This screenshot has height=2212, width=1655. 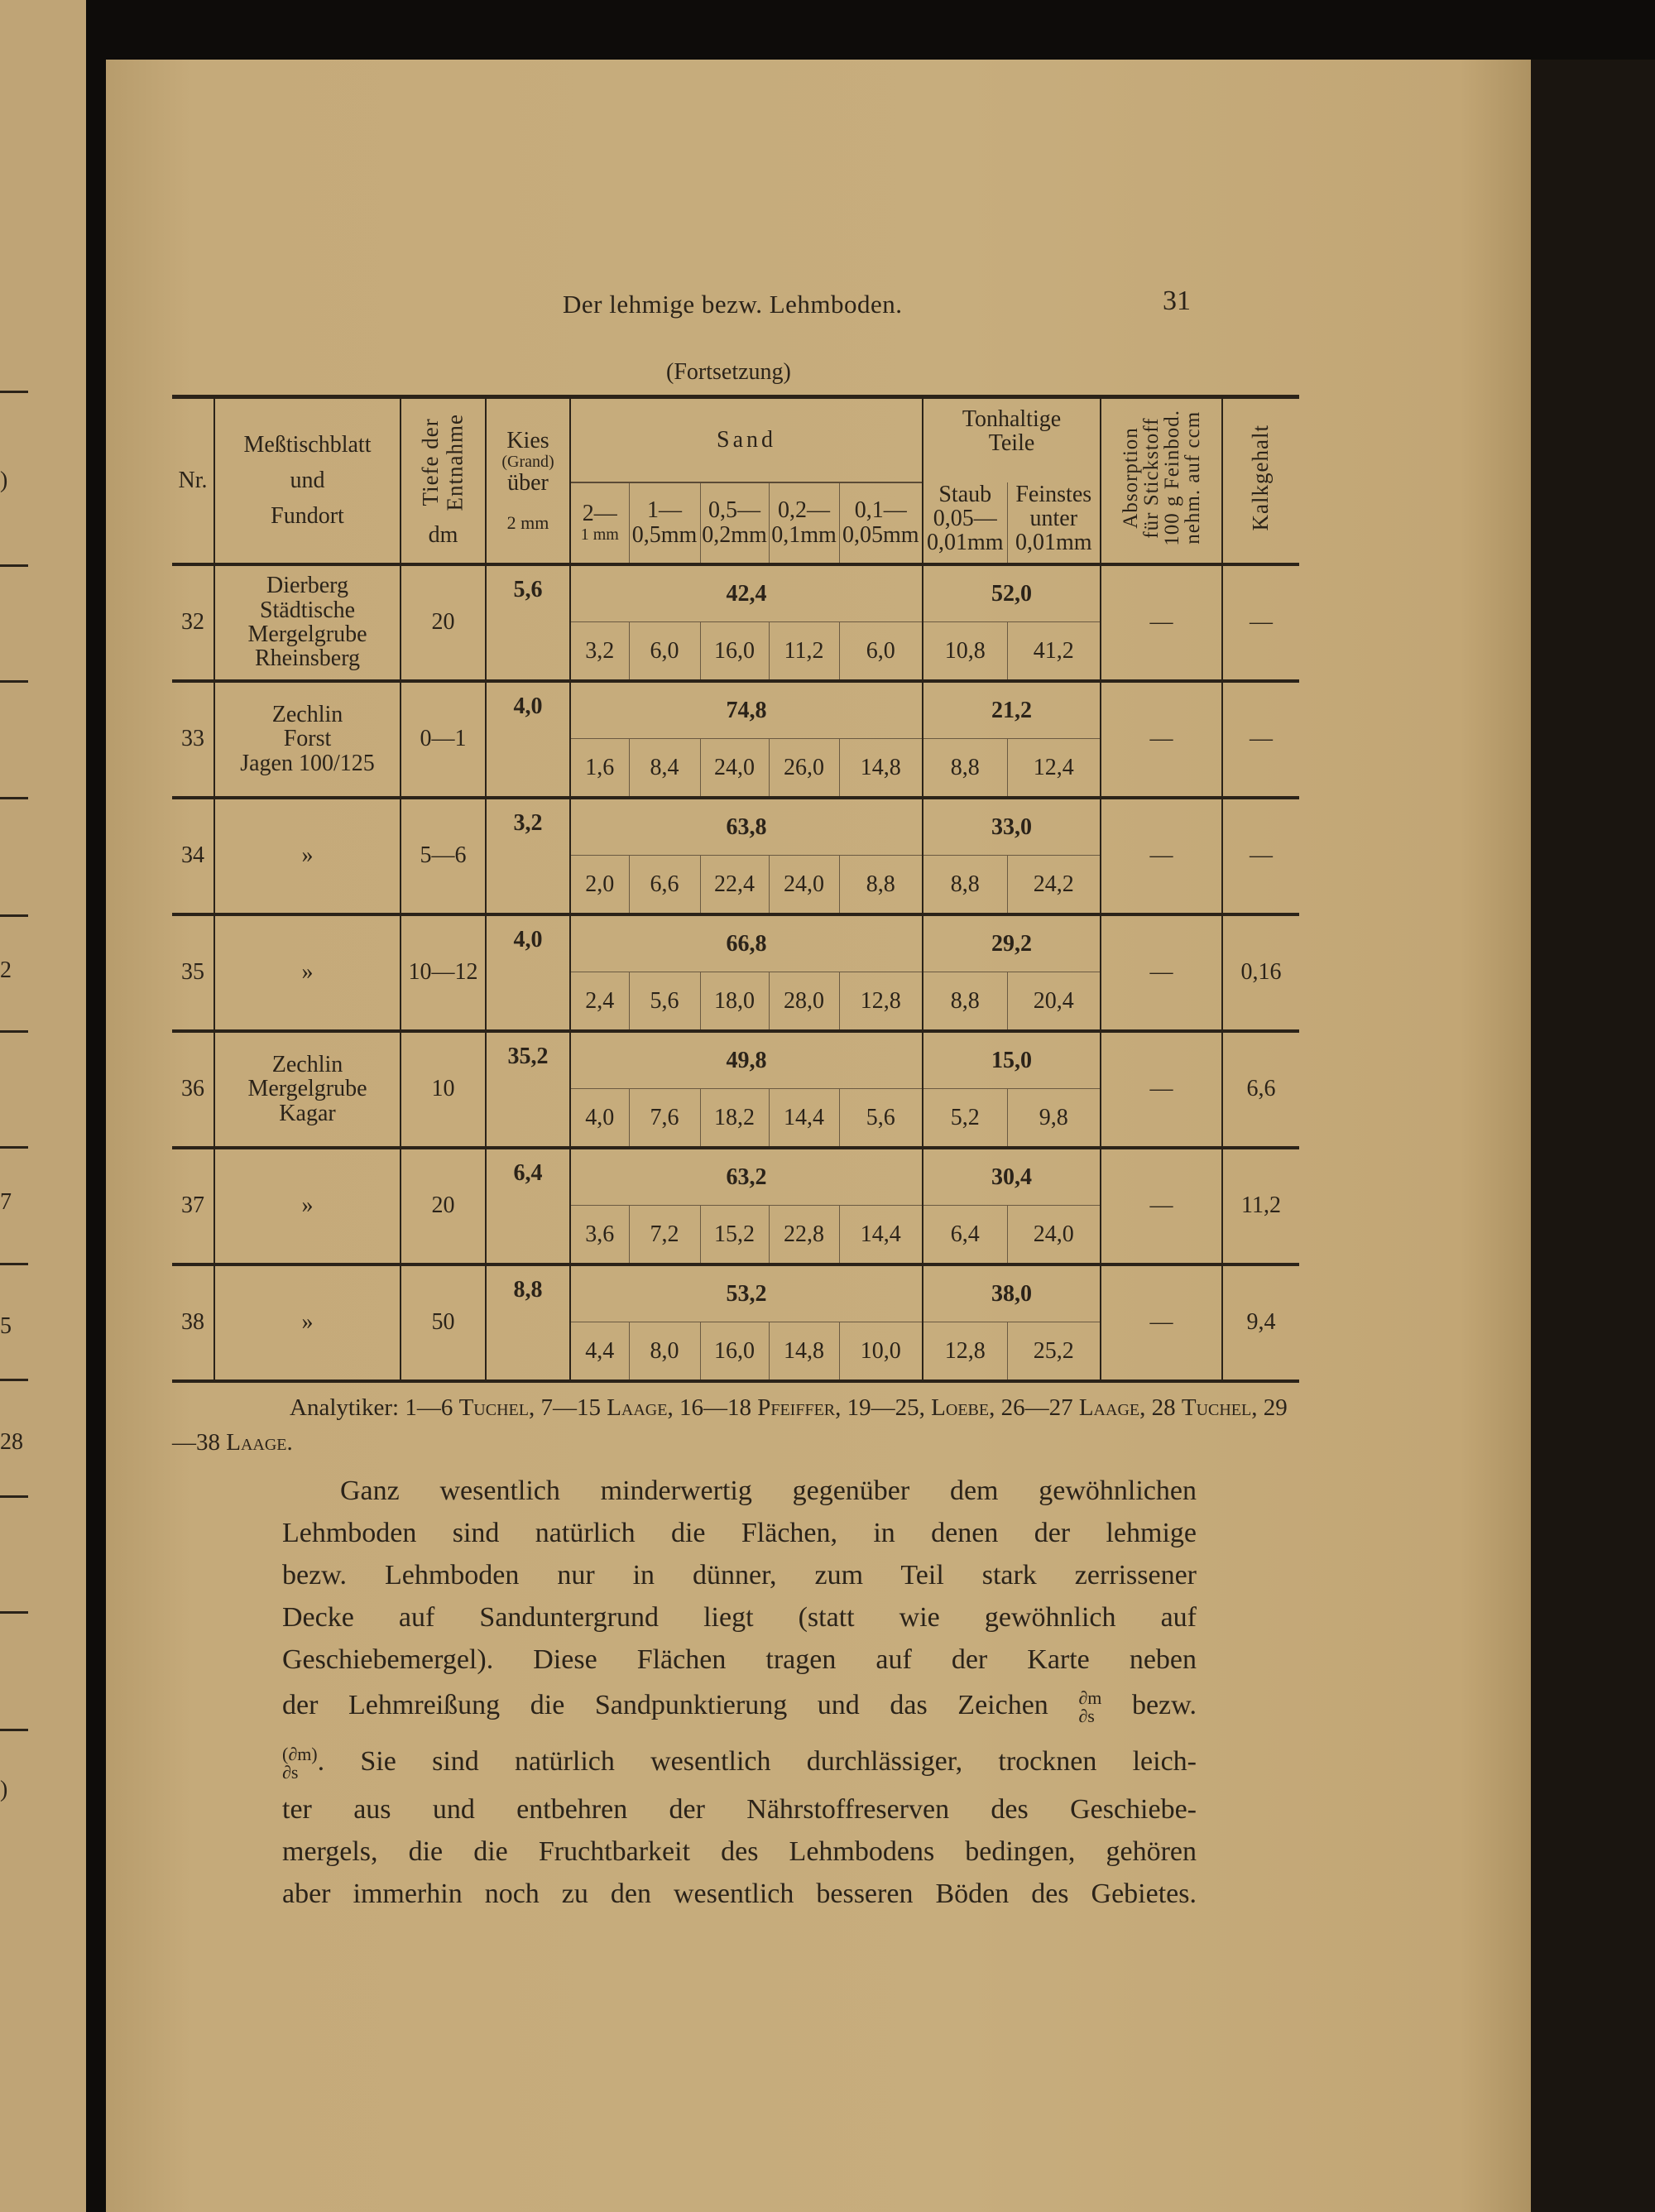 I want to click on row-place: Dierberg Städtische Mergelgrube Rheinsberg, so click(x=307, y=623).